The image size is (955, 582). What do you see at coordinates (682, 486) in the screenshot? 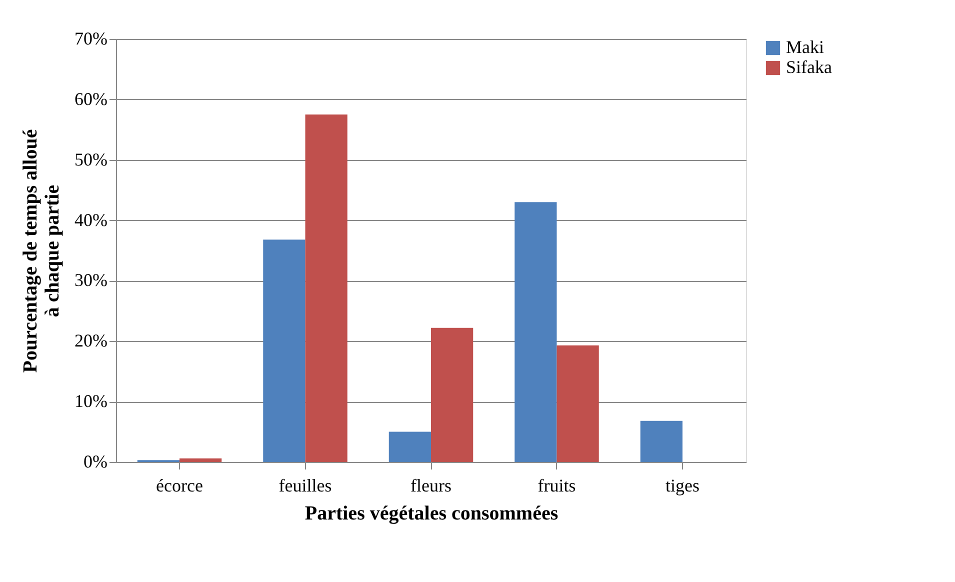
I see `x-tick-label: tiges` at bounding box center [682, 486].